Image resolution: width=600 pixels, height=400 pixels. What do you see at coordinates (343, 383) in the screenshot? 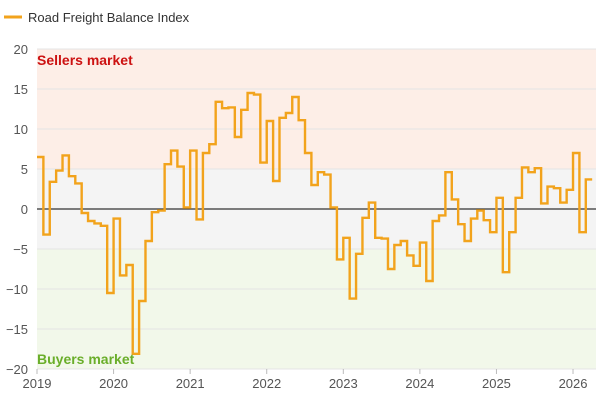
I see `x-tick-label: 2023` at bounding box center [343, 383].